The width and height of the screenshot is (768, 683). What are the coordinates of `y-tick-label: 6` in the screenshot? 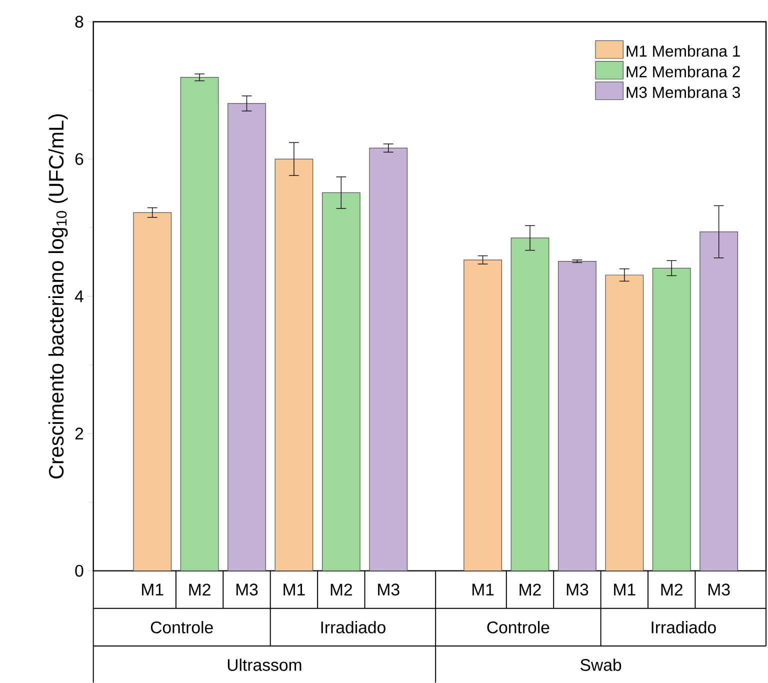 It's located at (79, 159).